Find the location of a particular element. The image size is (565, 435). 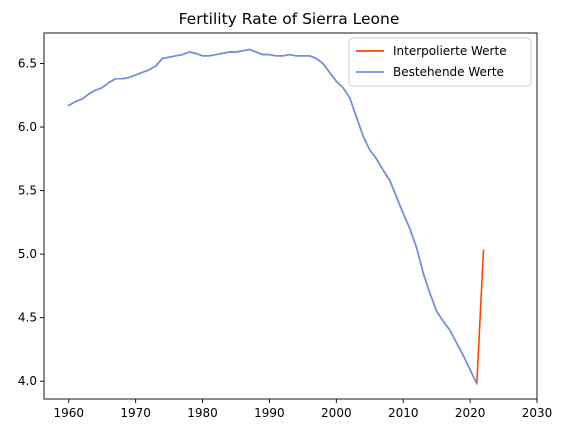

legend: Interpolierte Werte Bestehende Werte is located at coordinates (440, 62).